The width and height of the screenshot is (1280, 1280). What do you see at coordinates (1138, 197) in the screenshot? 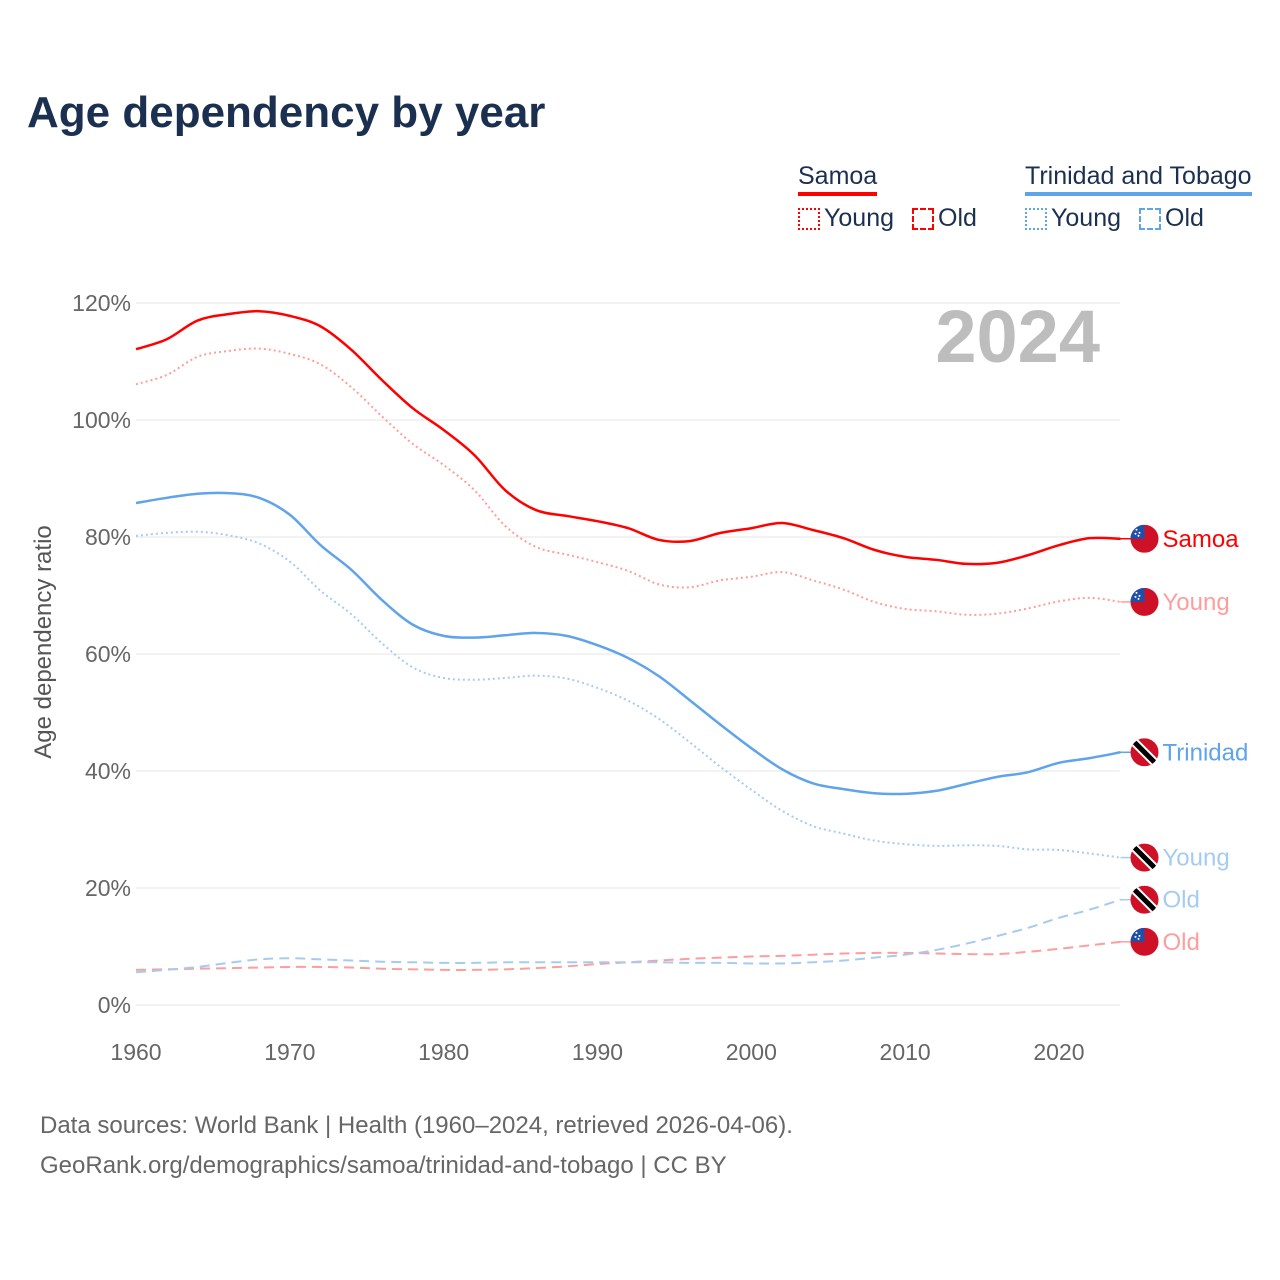
I see `legend-group-trinidad: Trinidad and Tobago Young Old` at bounding box center [1138, 197].